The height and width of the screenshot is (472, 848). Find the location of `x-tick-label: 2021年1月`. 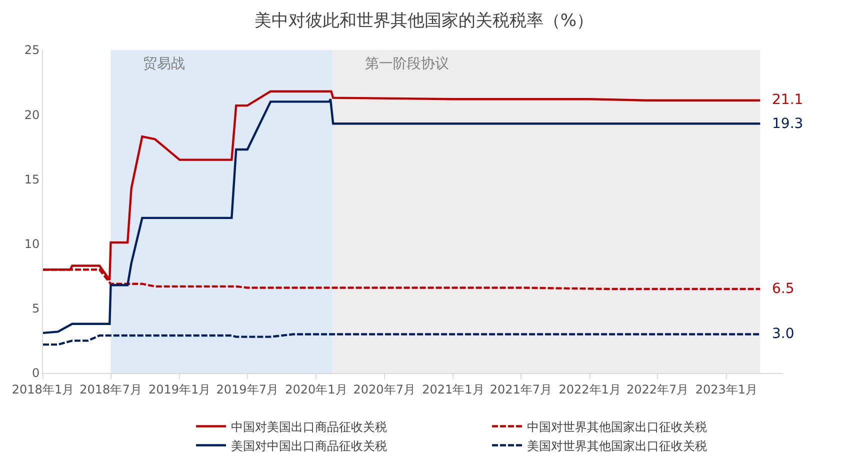

x-tick-label: 2021年1月 is located at coordinates (453, 389).